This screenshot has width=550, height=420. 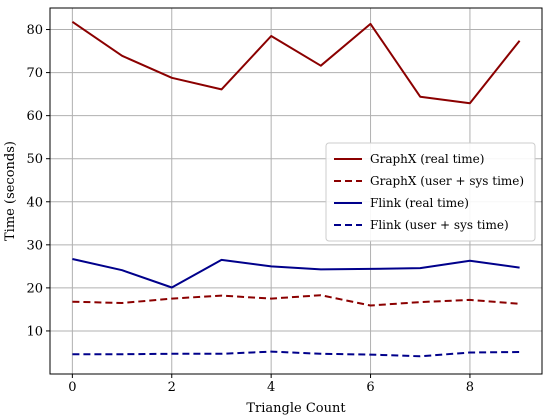 What do you see at coordinates (34, 331) in the screenshot?
I see `y-tick-label: 10` at bounding box center [34, 331].